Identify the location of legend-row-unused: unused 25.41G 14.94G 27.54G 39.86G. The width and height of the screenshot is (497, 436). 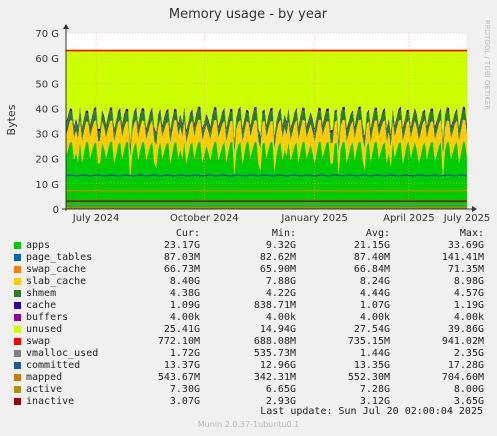
(248, 330).